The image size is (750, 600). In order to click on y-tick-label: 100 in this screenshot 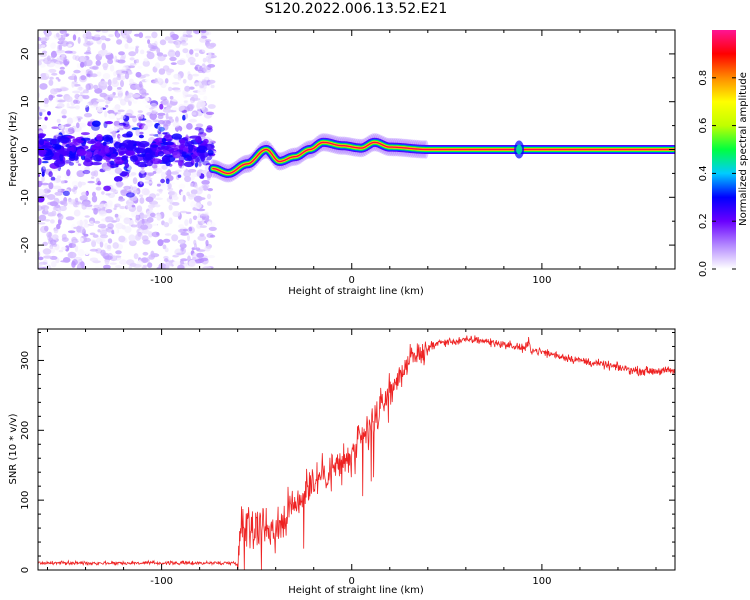, I will do `click(25, 500)`.